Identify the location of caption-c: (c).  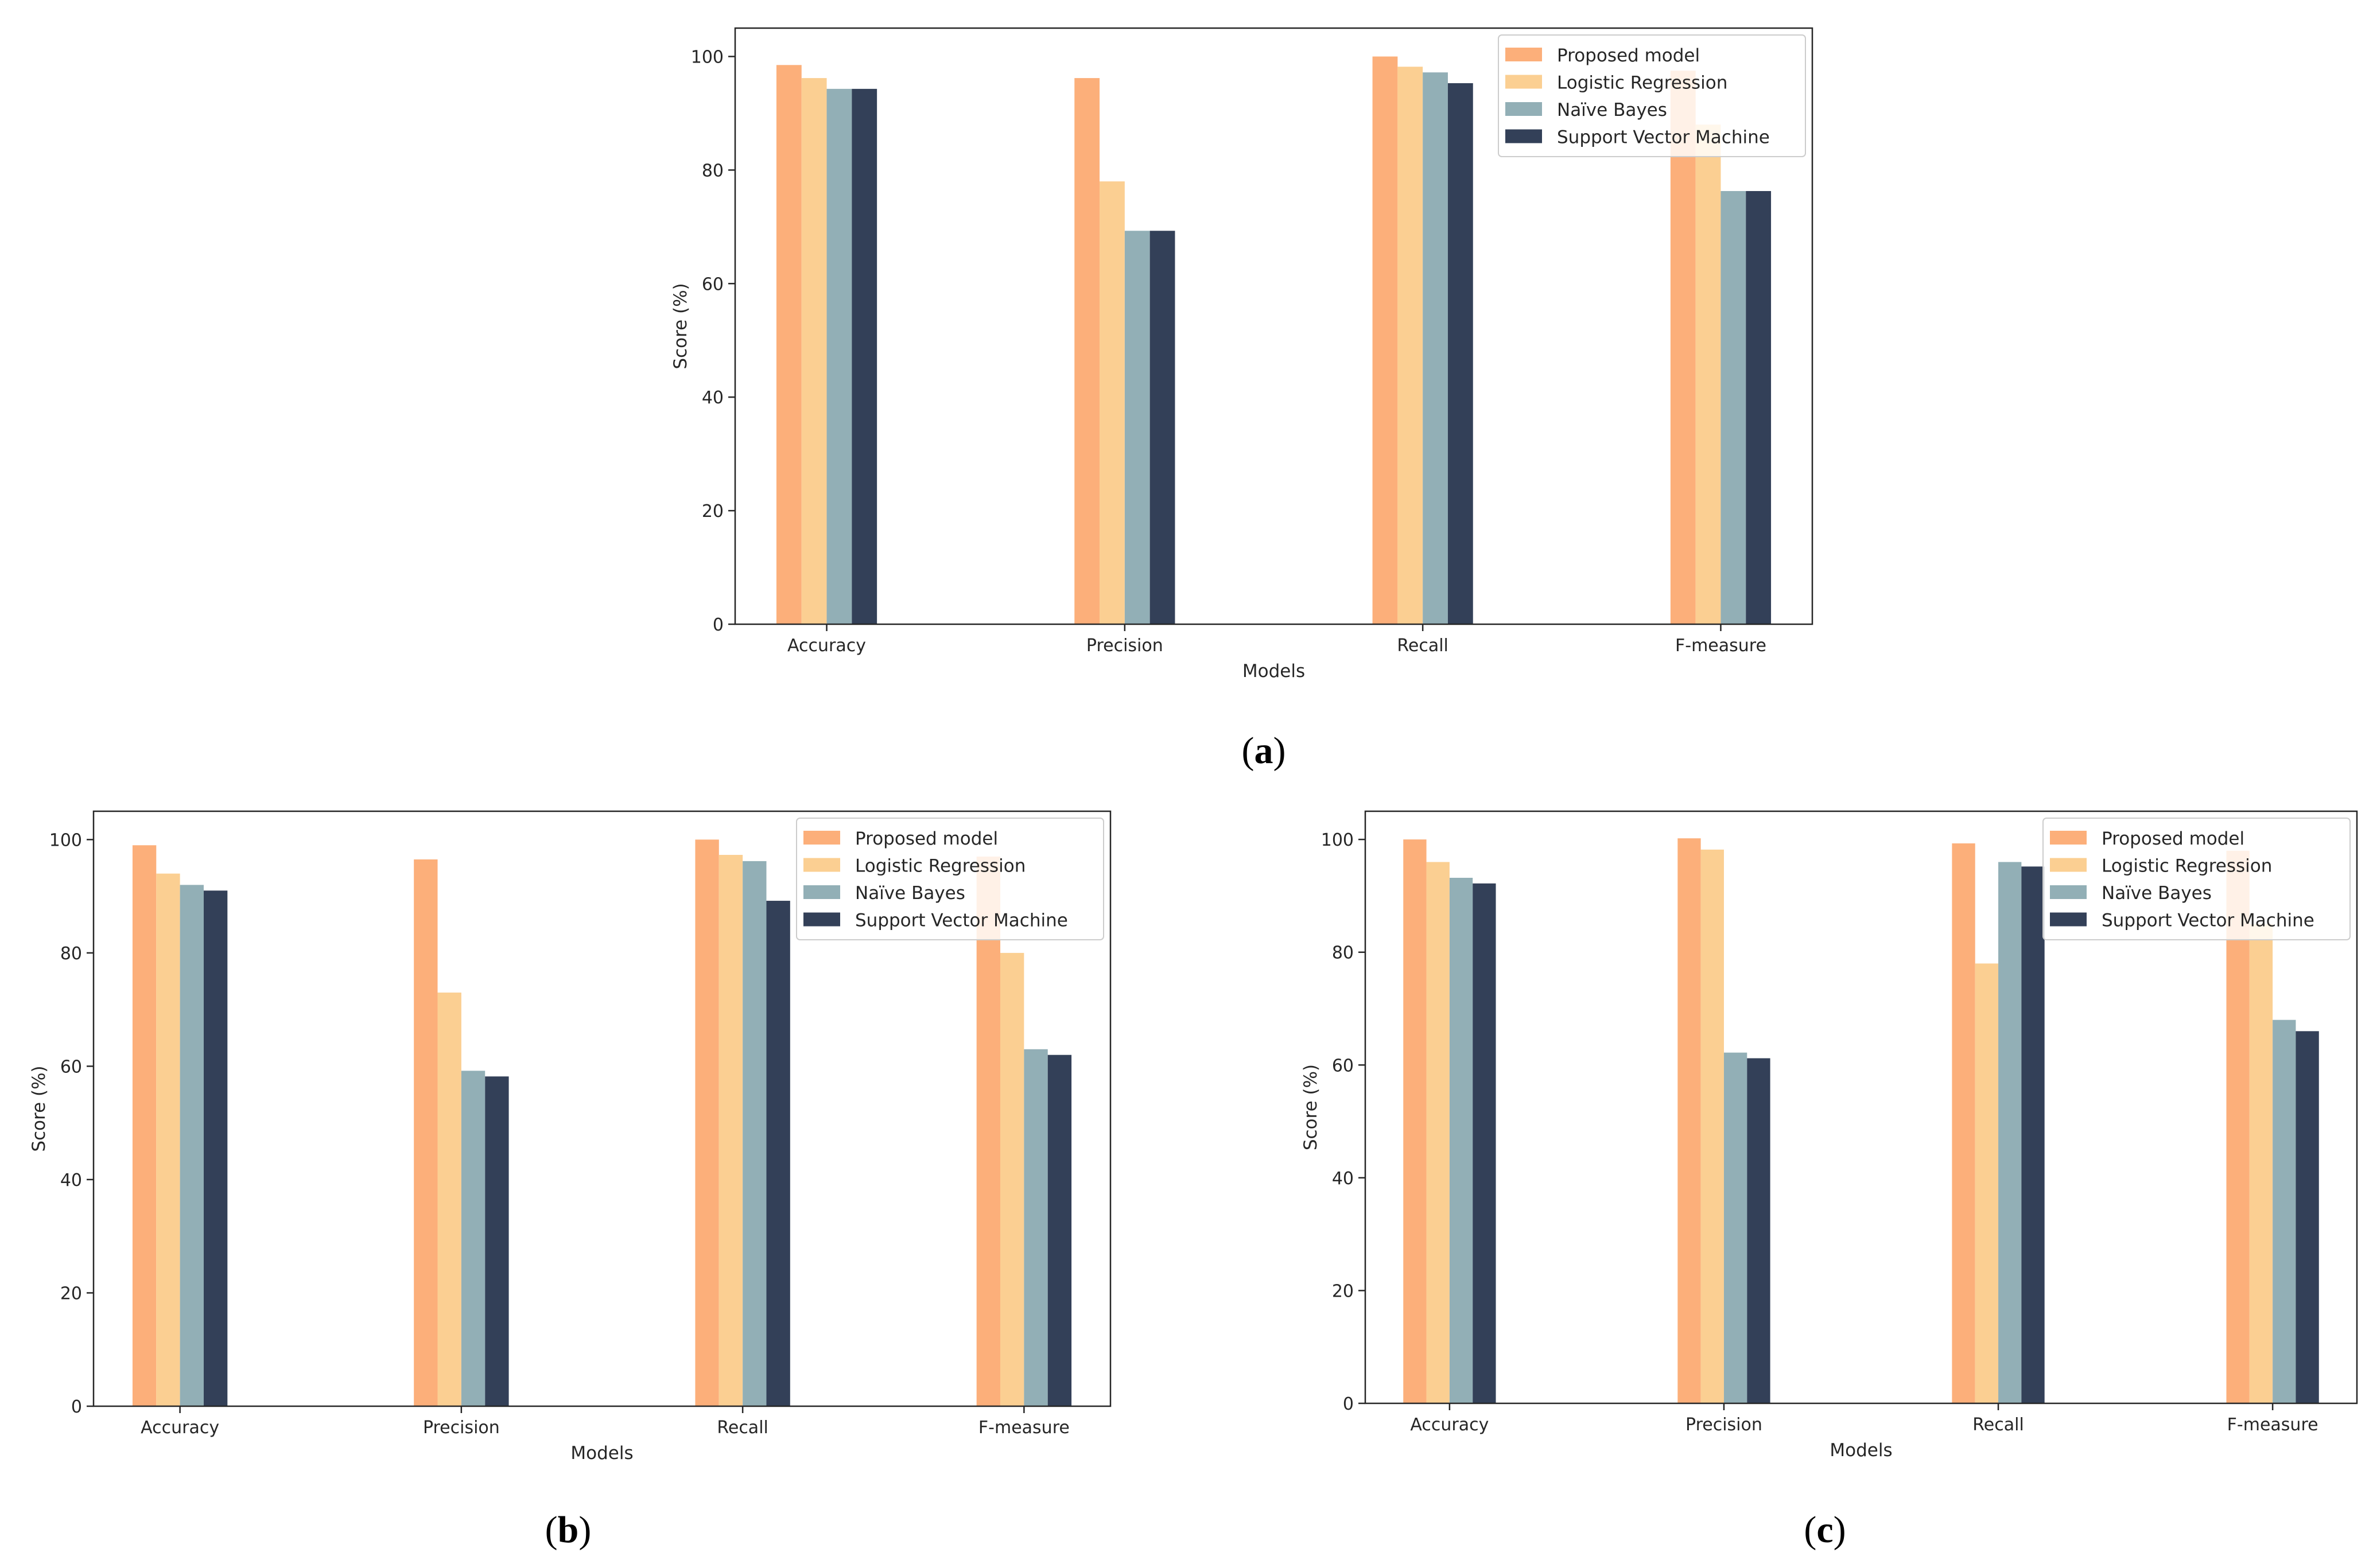
(1825, 1530).